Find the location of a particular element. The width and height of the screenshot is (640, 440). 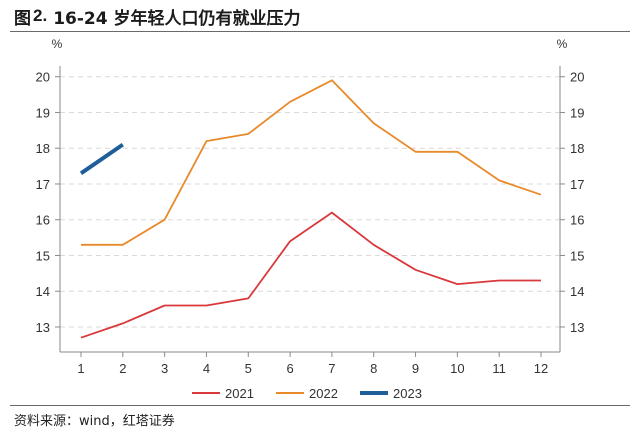

x-tick-label: 7 is located at coordinates (331, 368).